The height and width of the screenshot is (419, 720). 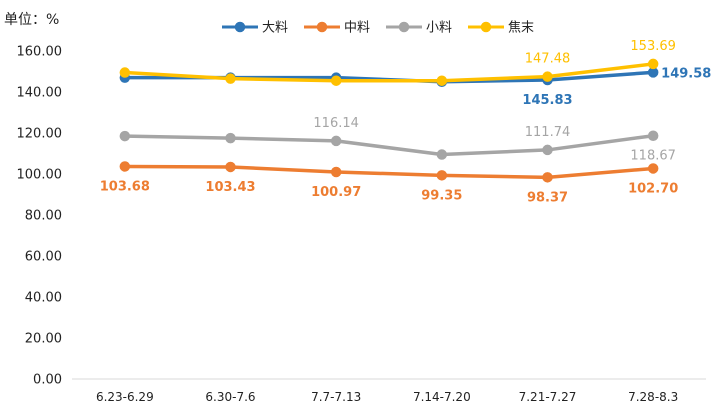 What do you see at coordinates (547, 197) in the screenshot?
I see `data-label: 98.37` at bounding box center [547, 197].